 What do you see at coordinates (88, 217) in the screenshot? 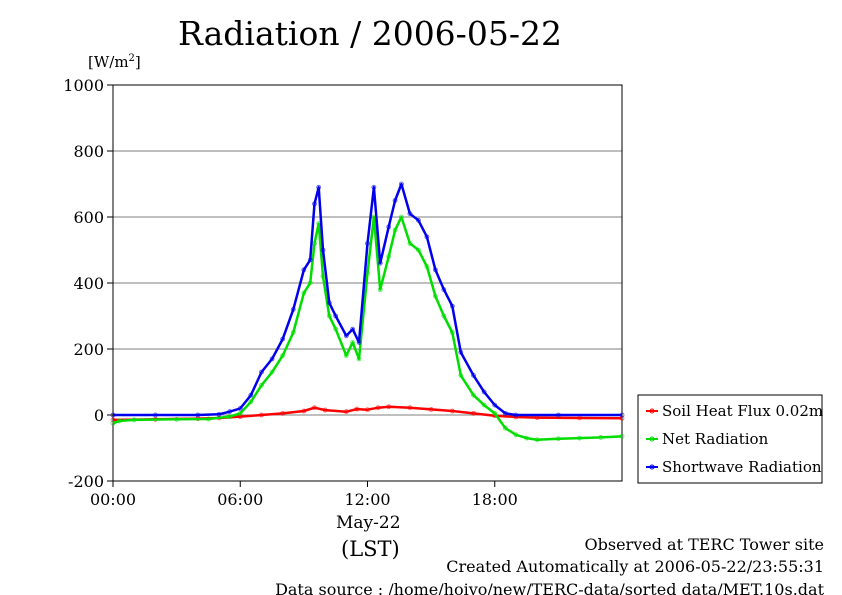
I see `y-tick-label: 600` at bounding box center [88, 217].